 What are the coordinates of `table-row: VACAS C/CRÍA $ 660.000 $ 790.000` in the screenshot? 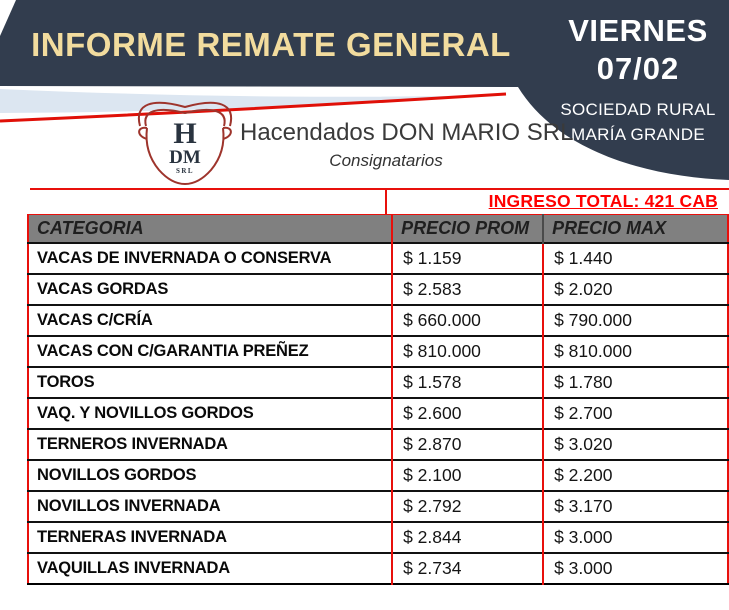 It's located at (378, 320).